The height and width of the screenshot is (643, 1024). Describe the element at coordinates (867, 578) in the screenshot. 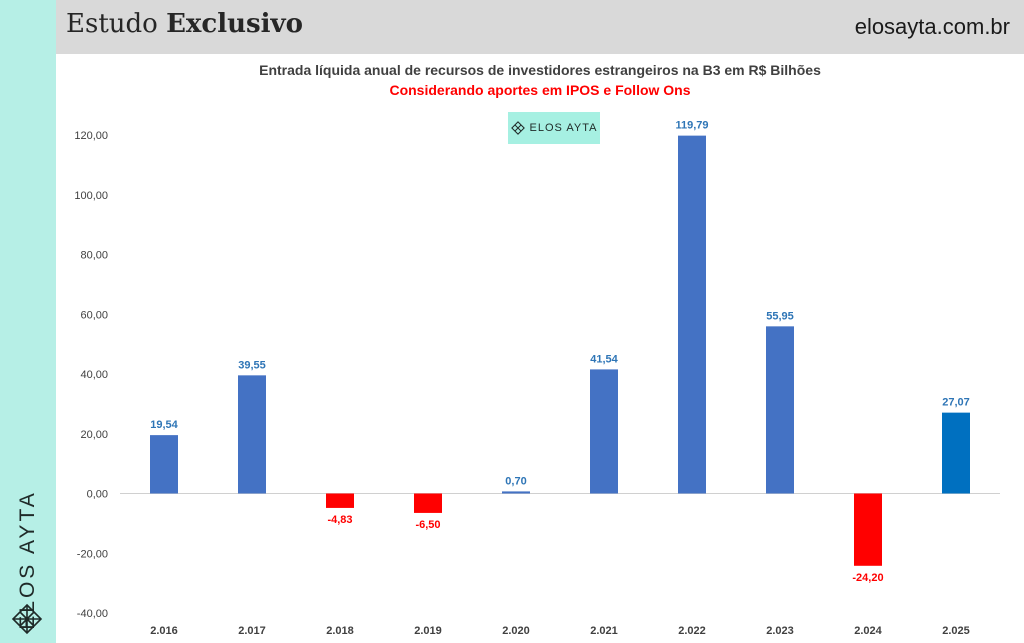

I see `data-label: -24,20` at that location.